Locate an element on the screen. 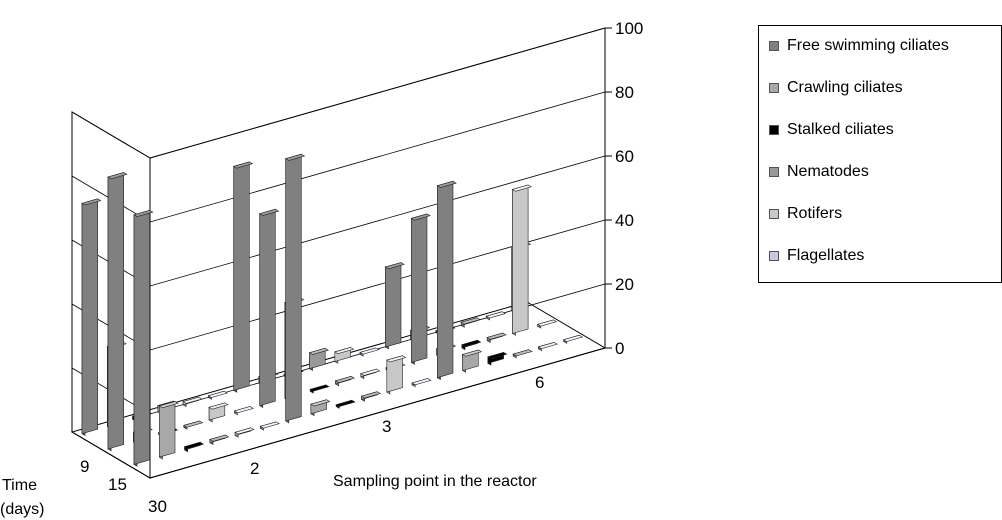 The height and width of the screenshot is (520, 1002). legend-item: Flagellates is located at coordinates (816, 256).